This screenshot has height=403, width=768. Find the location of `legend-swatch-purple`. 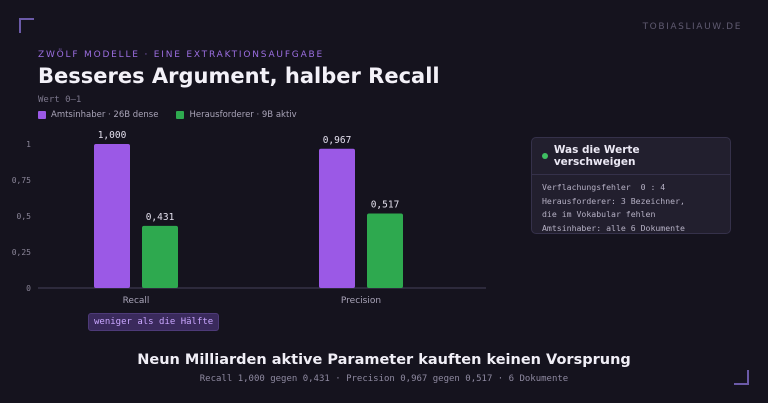

legend-swatch-purple is located at coordinates (42, 115).